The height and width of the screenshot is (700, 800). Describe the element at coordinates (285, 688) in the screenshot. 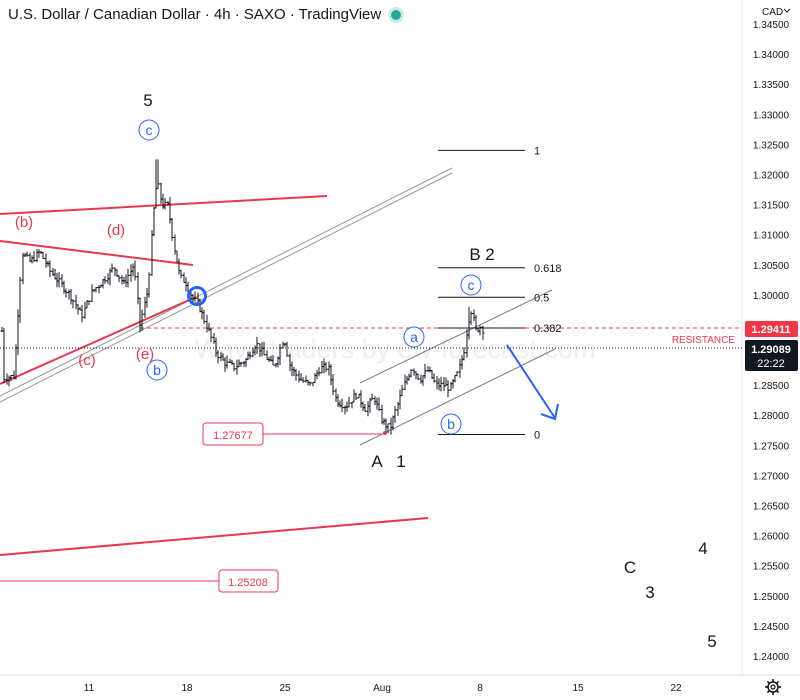

I see `x-tick-label: 25` at that location.